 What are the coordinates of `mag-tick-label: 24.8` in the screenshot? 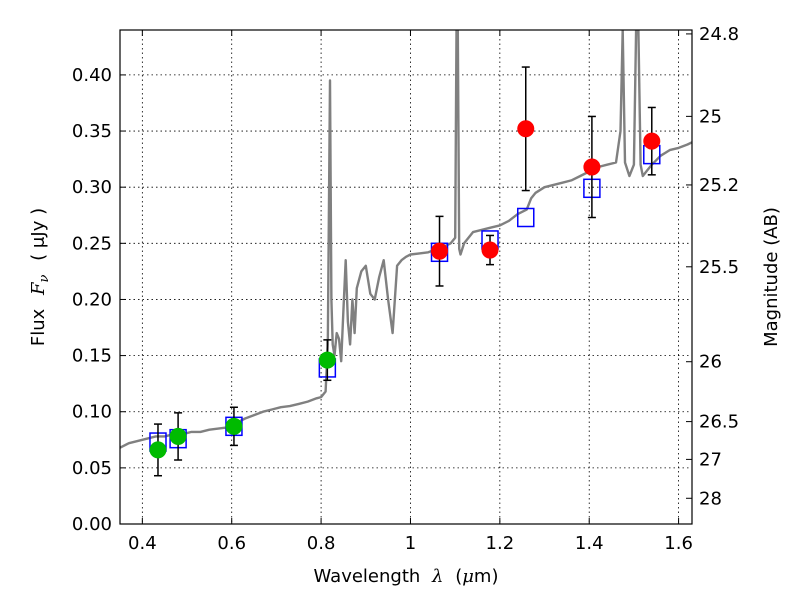 It's located at (719, 34).